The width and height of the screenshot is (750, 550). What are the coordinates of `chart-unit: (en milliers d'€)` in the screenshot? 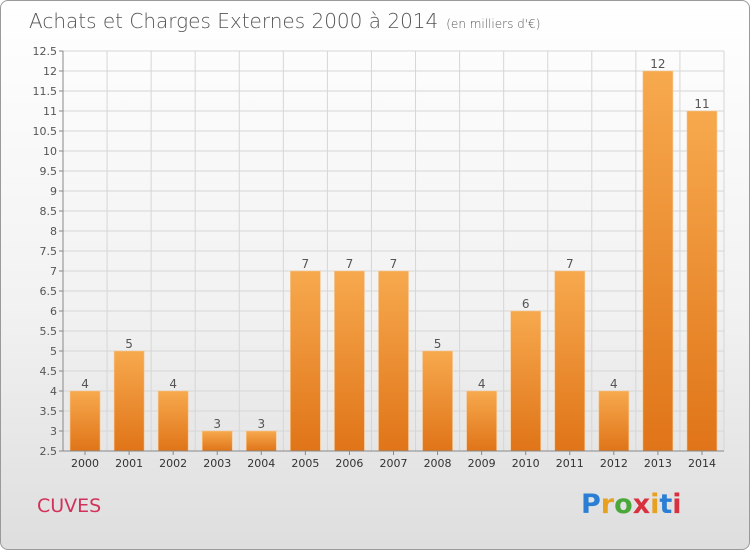 It's located at (493, 24).